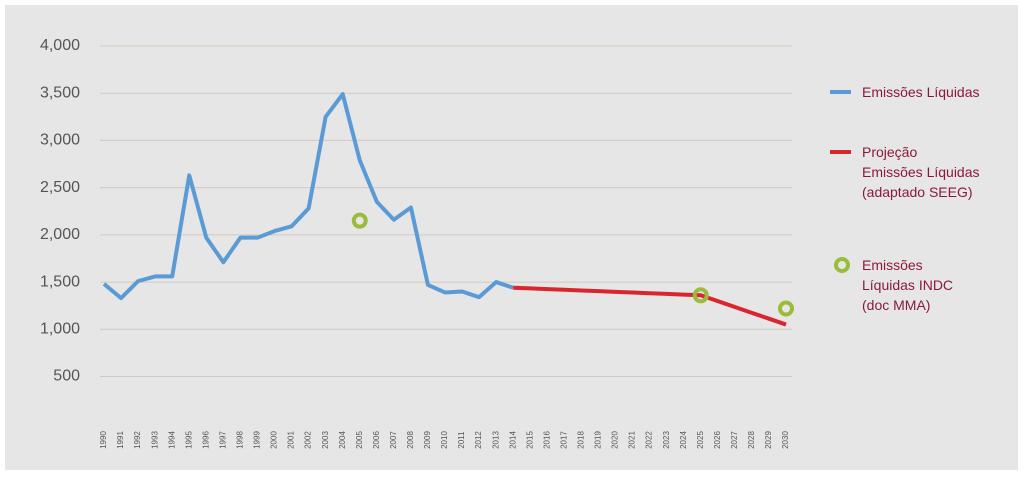  What do you see at coordinates (581, 440) in the screenshot?
I see `x-tick-label: 2018` at bounding box center [581, 440].